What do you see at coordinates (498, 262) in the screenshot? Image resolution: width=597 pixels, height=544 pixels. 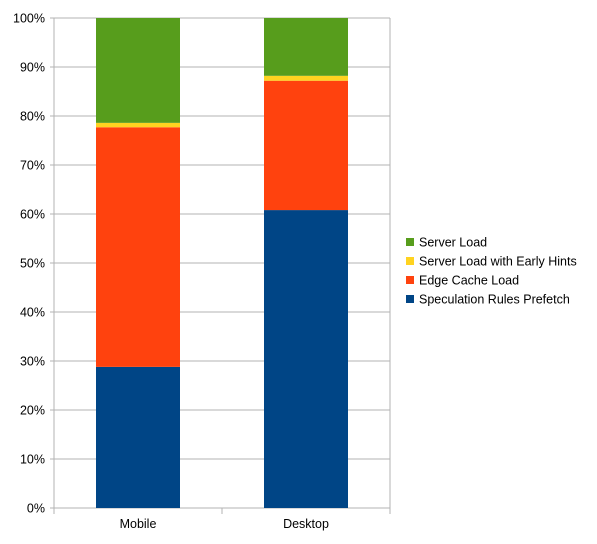 I see `legend-label: Server Load with Early Hints` at bounding box center [498, 262].